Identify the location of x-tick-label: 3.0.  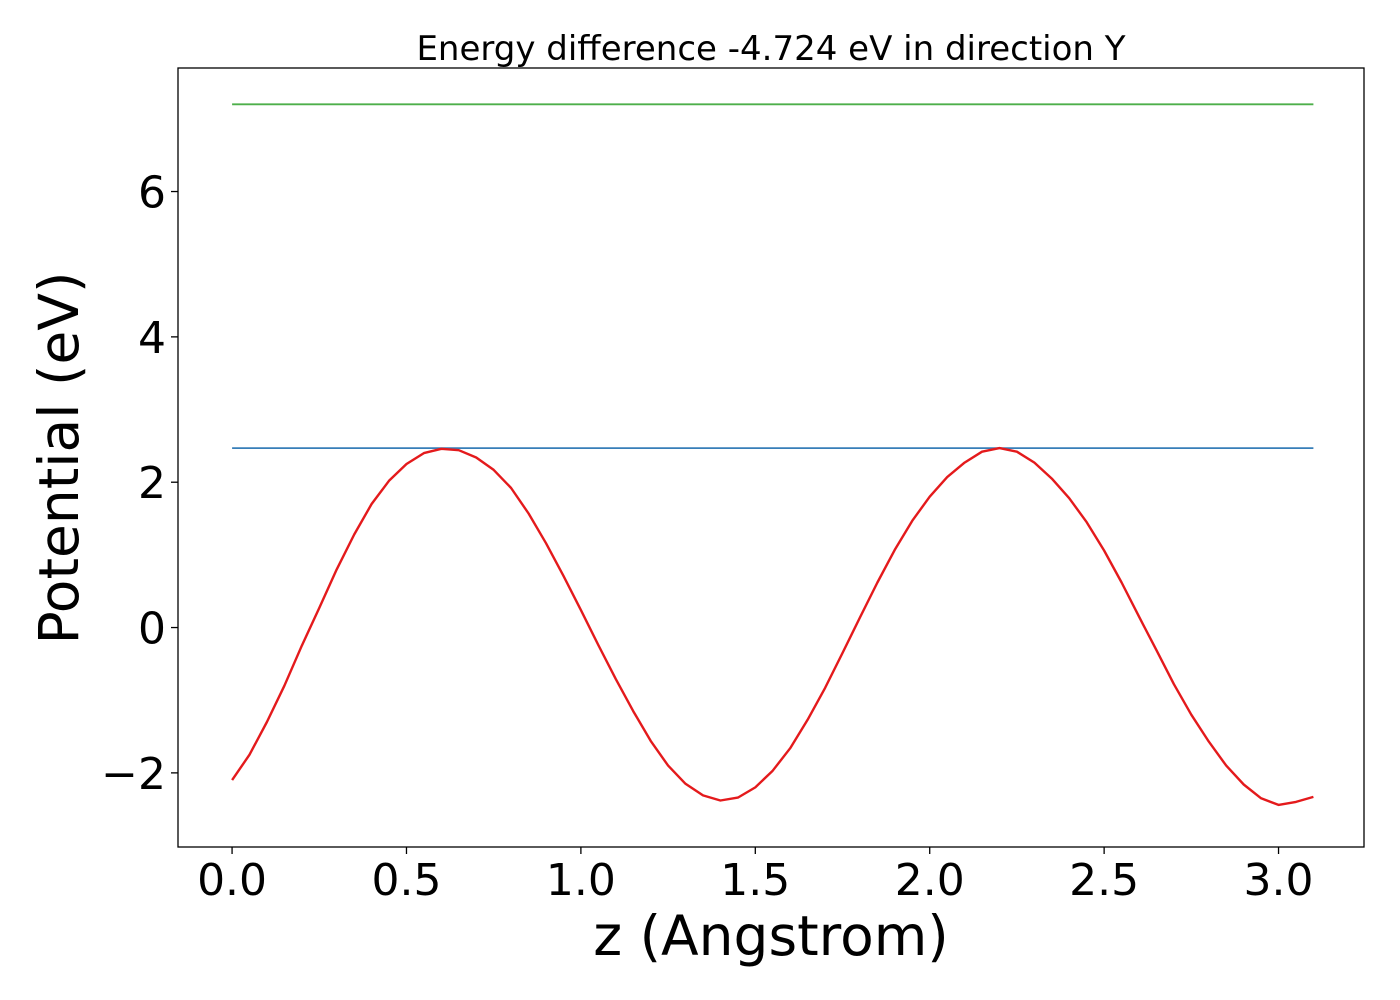
(1279, 880).